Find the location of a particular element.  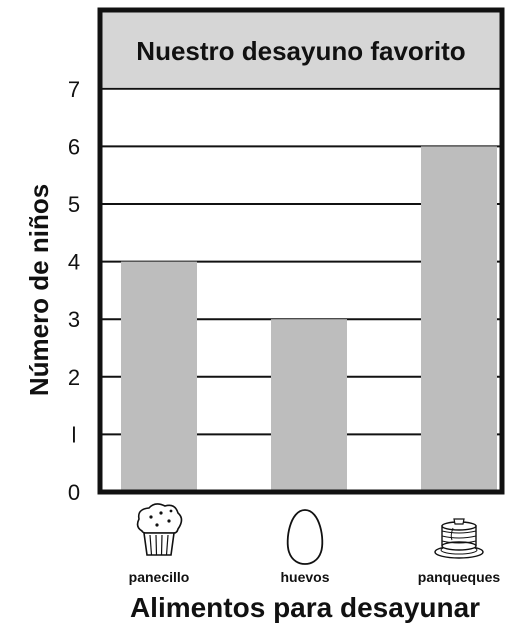

category-label-panecillo: panecillo is located at coordinates (159, 577).